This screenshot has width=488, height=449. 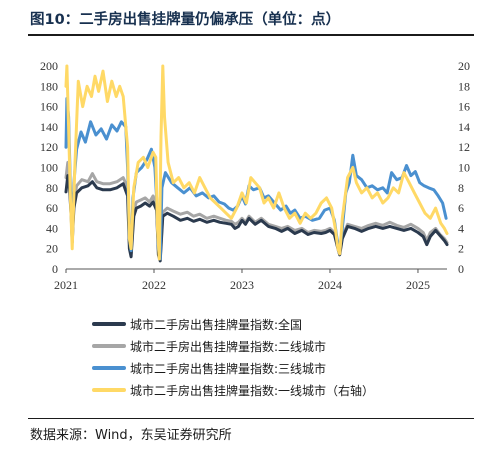 I want to click on y-left-tick-label: 60, so click(x=52, y=208).